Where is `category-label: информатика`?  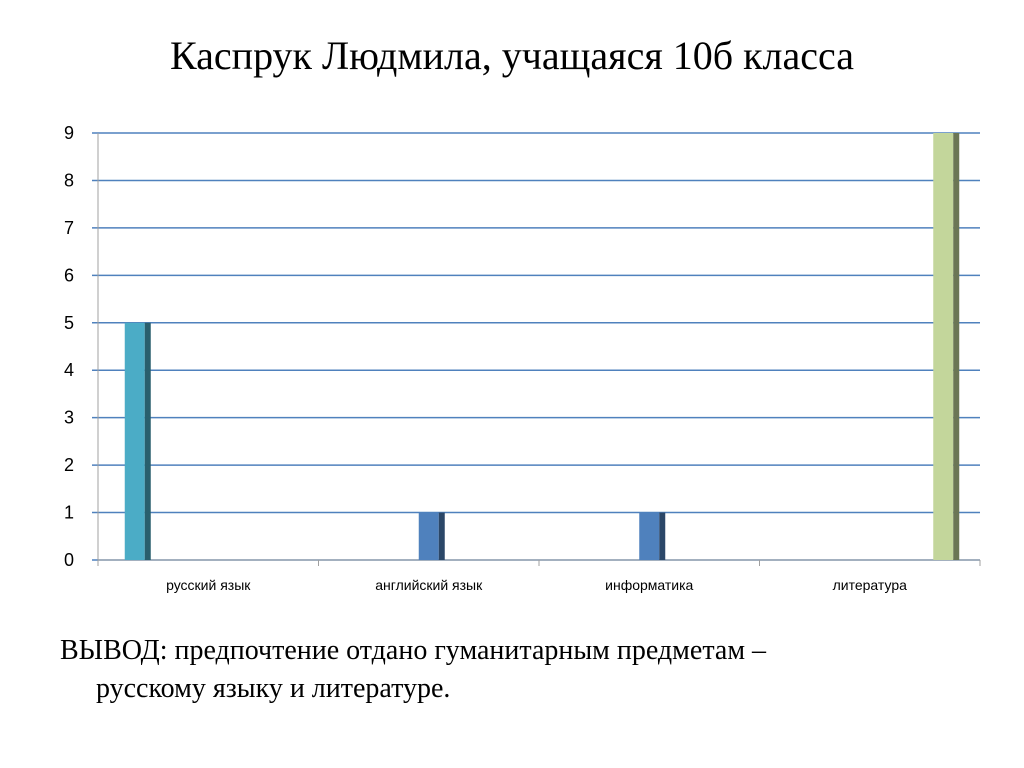 category-label: информатика is located at coordinates (649, 585).